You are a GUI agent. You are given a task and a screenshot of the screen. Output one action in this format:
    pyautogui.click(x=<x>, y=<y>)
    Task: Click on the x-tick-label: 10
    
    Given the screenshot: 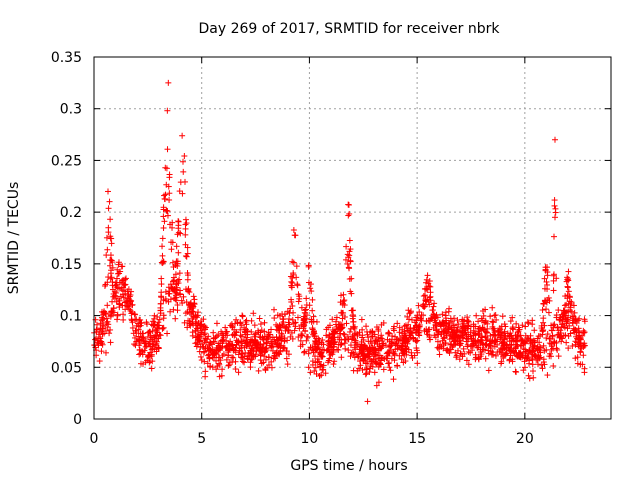 What is the action you would take?
    pyautogui.click(x=310, y=439)
    